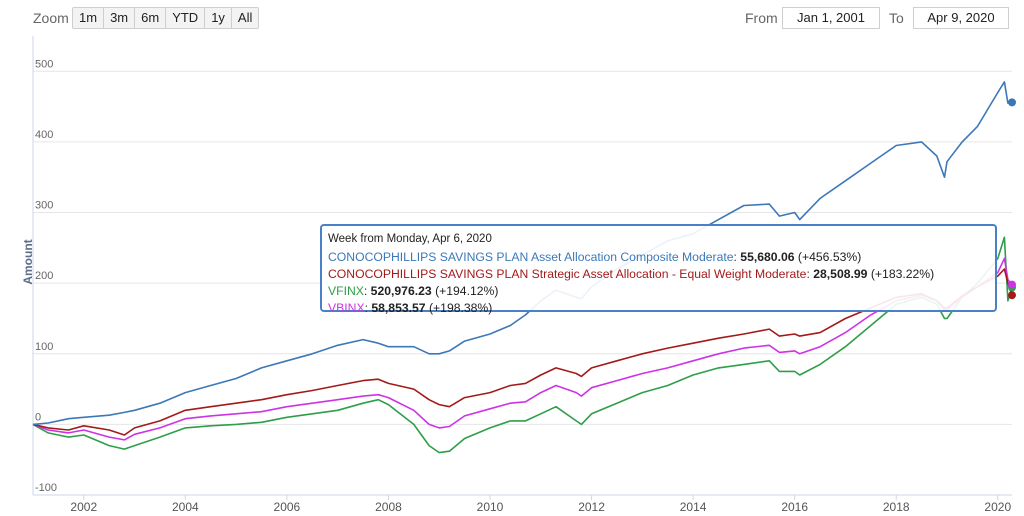 Image resolution: width=1024 pixels, height=516 pixels. Describe the element at coordinates (961, 18) in the screenshot. I see `to-date-input: Apr 9, 2020` at that location.